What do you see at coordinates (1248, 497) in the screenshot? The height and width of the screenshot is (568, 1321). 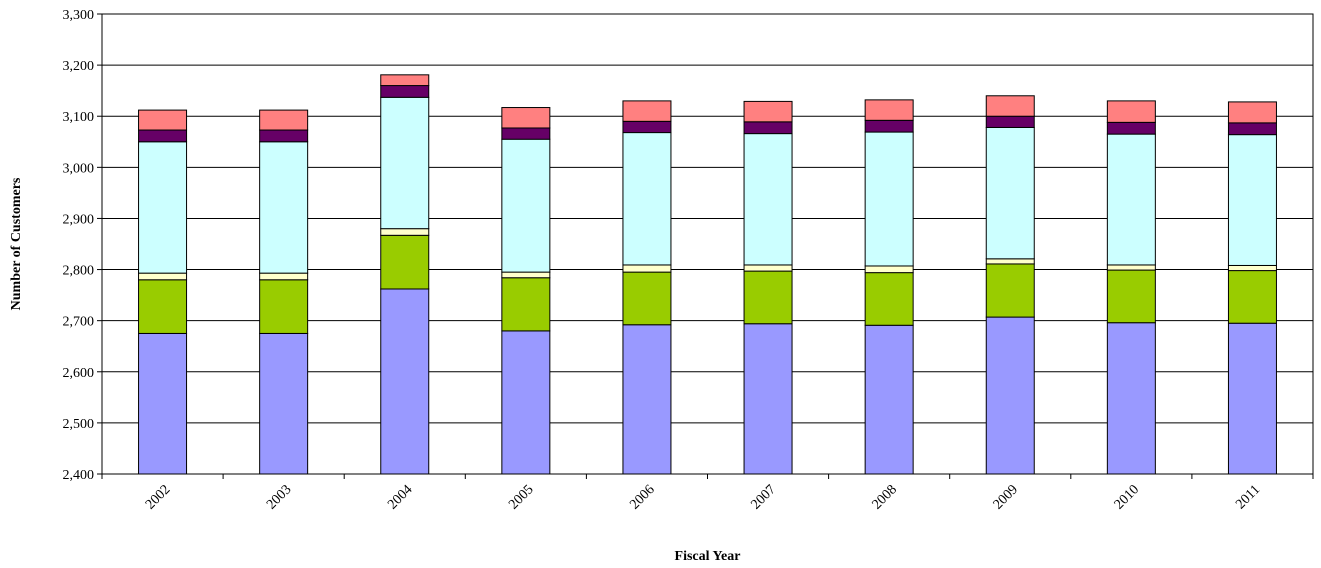 I see `x-tick-label: 2011` at bounding box center [1248, 497].